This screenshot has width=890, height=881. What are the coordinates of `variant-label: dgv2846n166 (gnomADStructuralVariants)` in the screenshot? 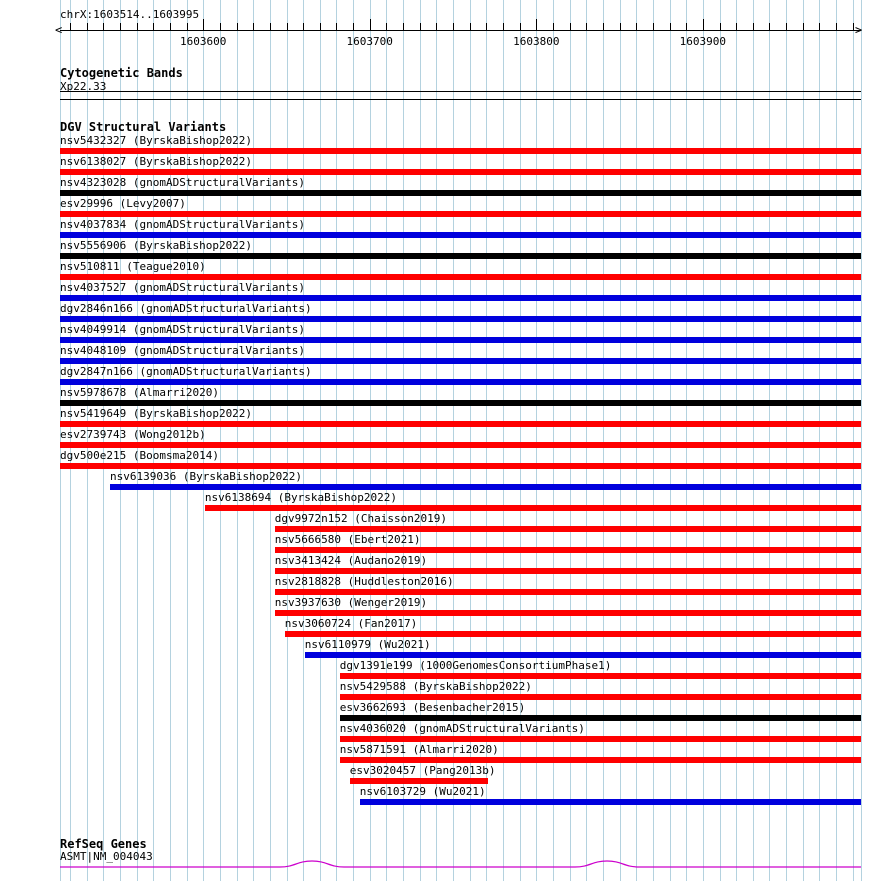 It's located at (186, 308).